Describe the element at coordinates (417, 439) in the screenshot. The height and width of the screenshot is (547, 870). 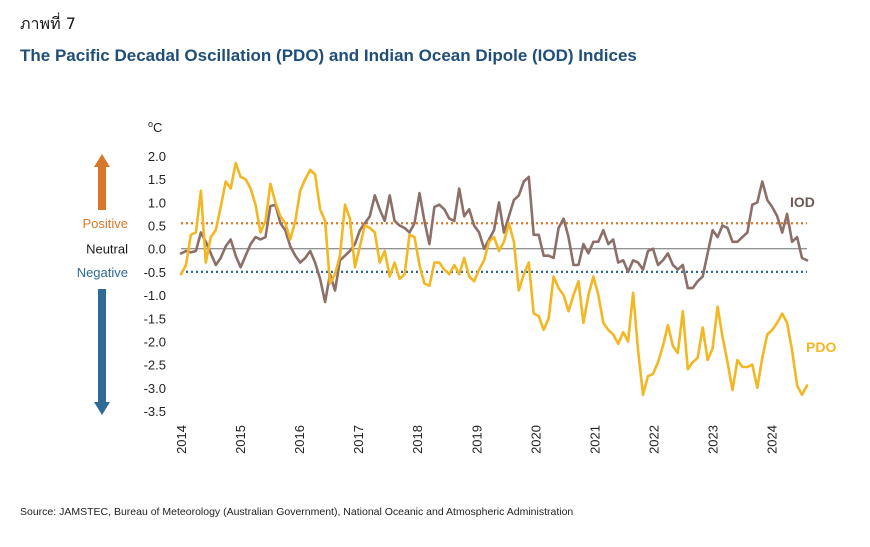
I see `x-tick-label: 2018` at that location.